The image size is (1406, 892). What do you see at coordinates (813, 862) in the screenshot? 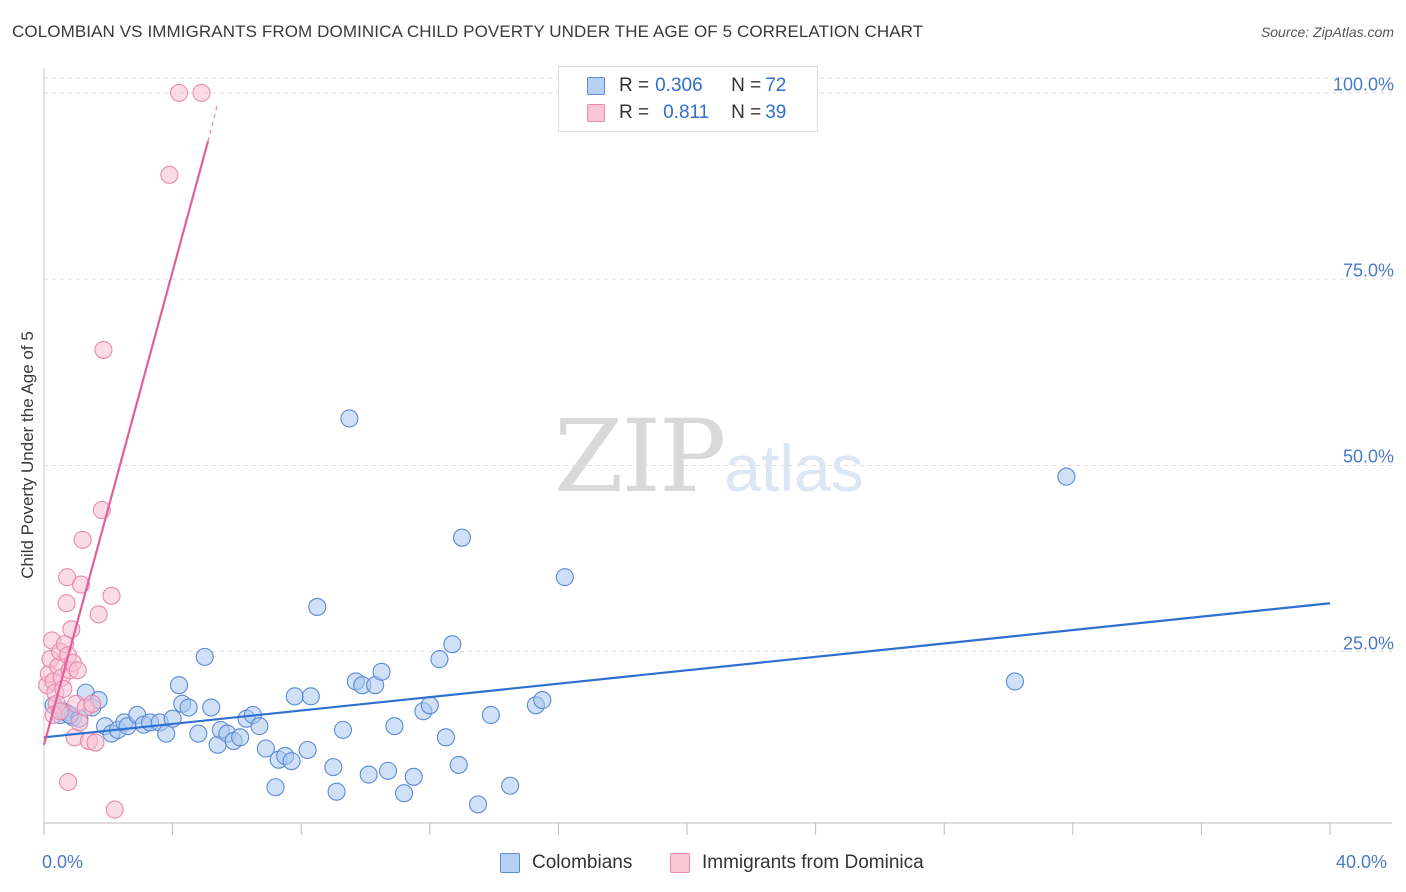
I see `legend-label-dominica: Immigrants from Dominica` at bounding box center [813, 862].